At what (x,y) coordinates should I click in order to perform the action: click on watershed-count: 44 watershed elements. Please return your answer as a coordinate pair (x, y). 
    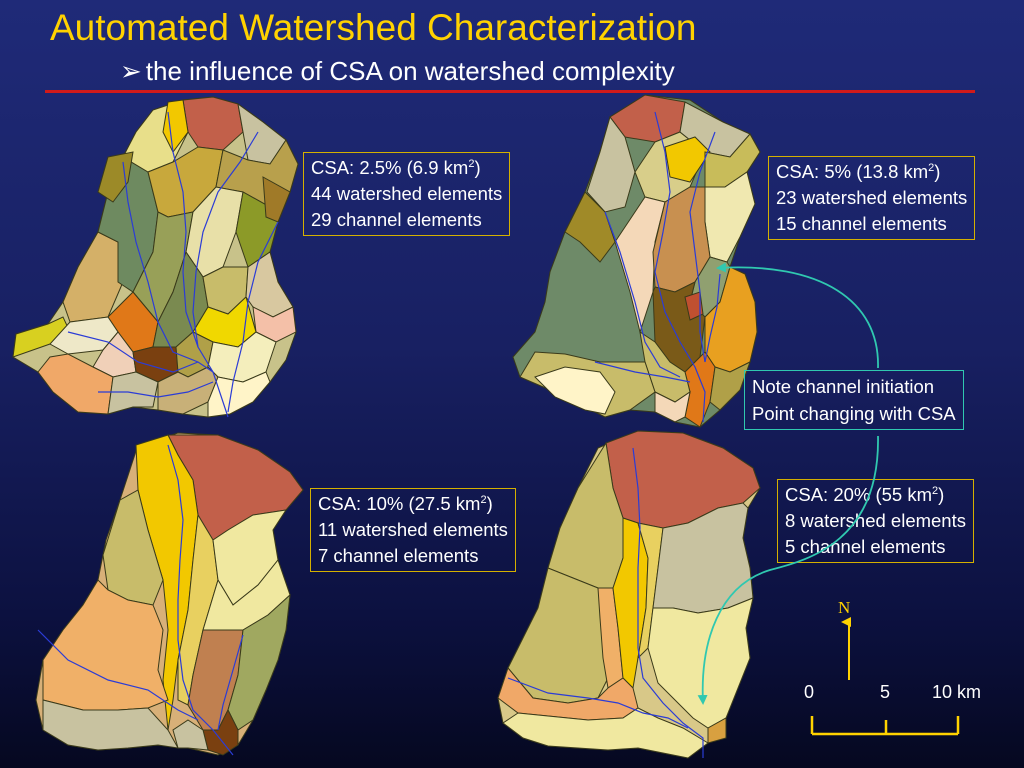
    Looking at the image, I should click on (407, 193).